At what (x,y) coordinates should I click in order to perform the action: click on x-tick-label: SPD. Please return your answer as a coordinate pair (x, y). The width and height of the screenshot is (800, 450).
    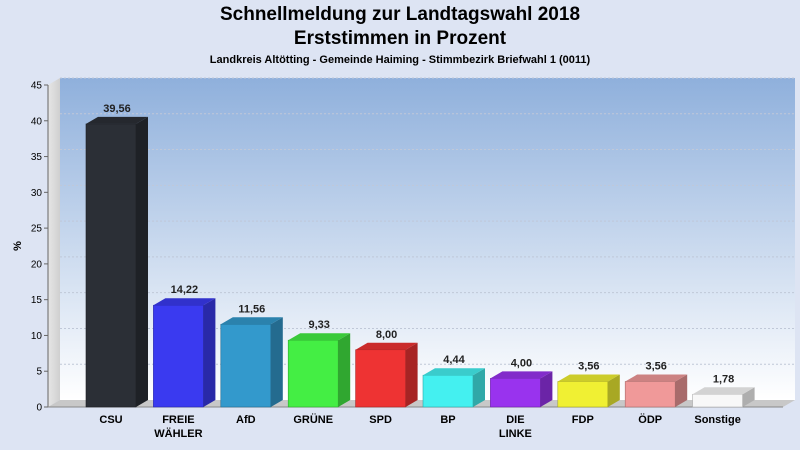
    Looking at the image, I should click on (380, 420).